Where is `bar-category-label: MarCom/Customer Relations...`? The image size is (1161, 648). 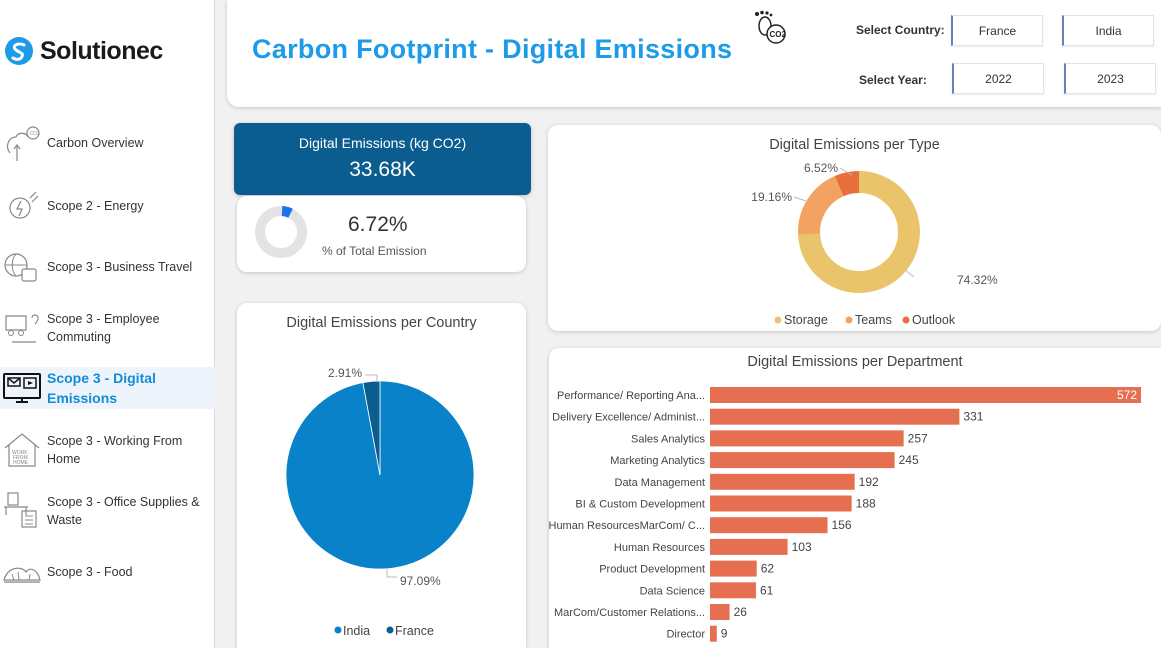 bar-category-label: MarCom/Customer Relations... is located at coordinates (629, 613).